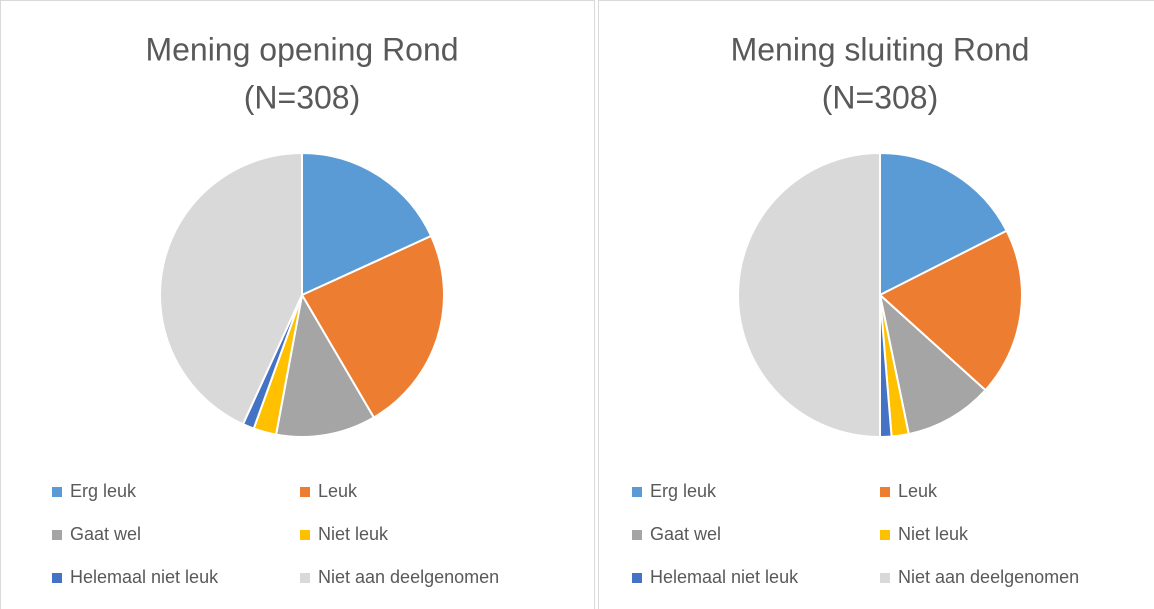 The height and width of the screenshot is (609, 1154). What do you see at coordinates (301, 49) in the screenshot?
I see `chart-title: Mening opening Rond` at bounding box center [301, 49].